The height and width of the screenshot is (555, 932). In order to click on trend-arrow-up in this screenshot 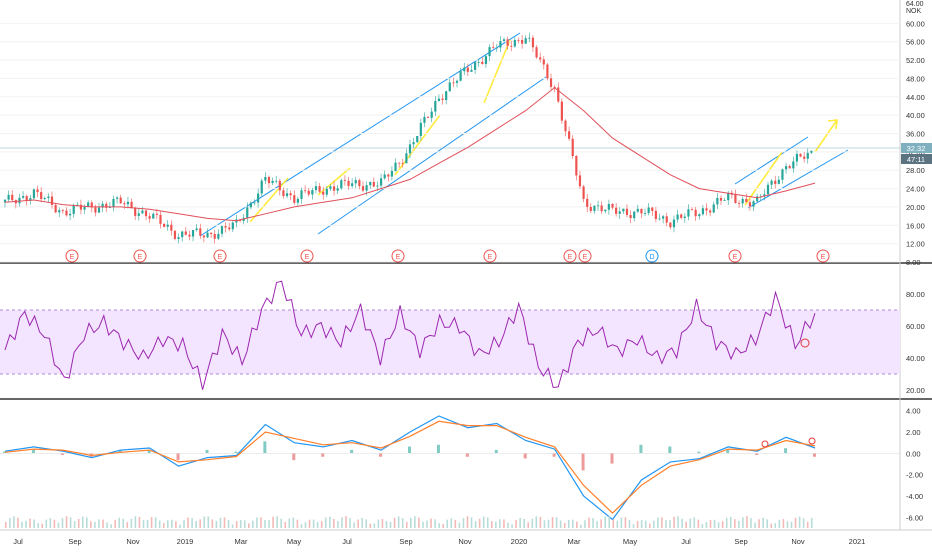, I will do `click(826, 136)`.